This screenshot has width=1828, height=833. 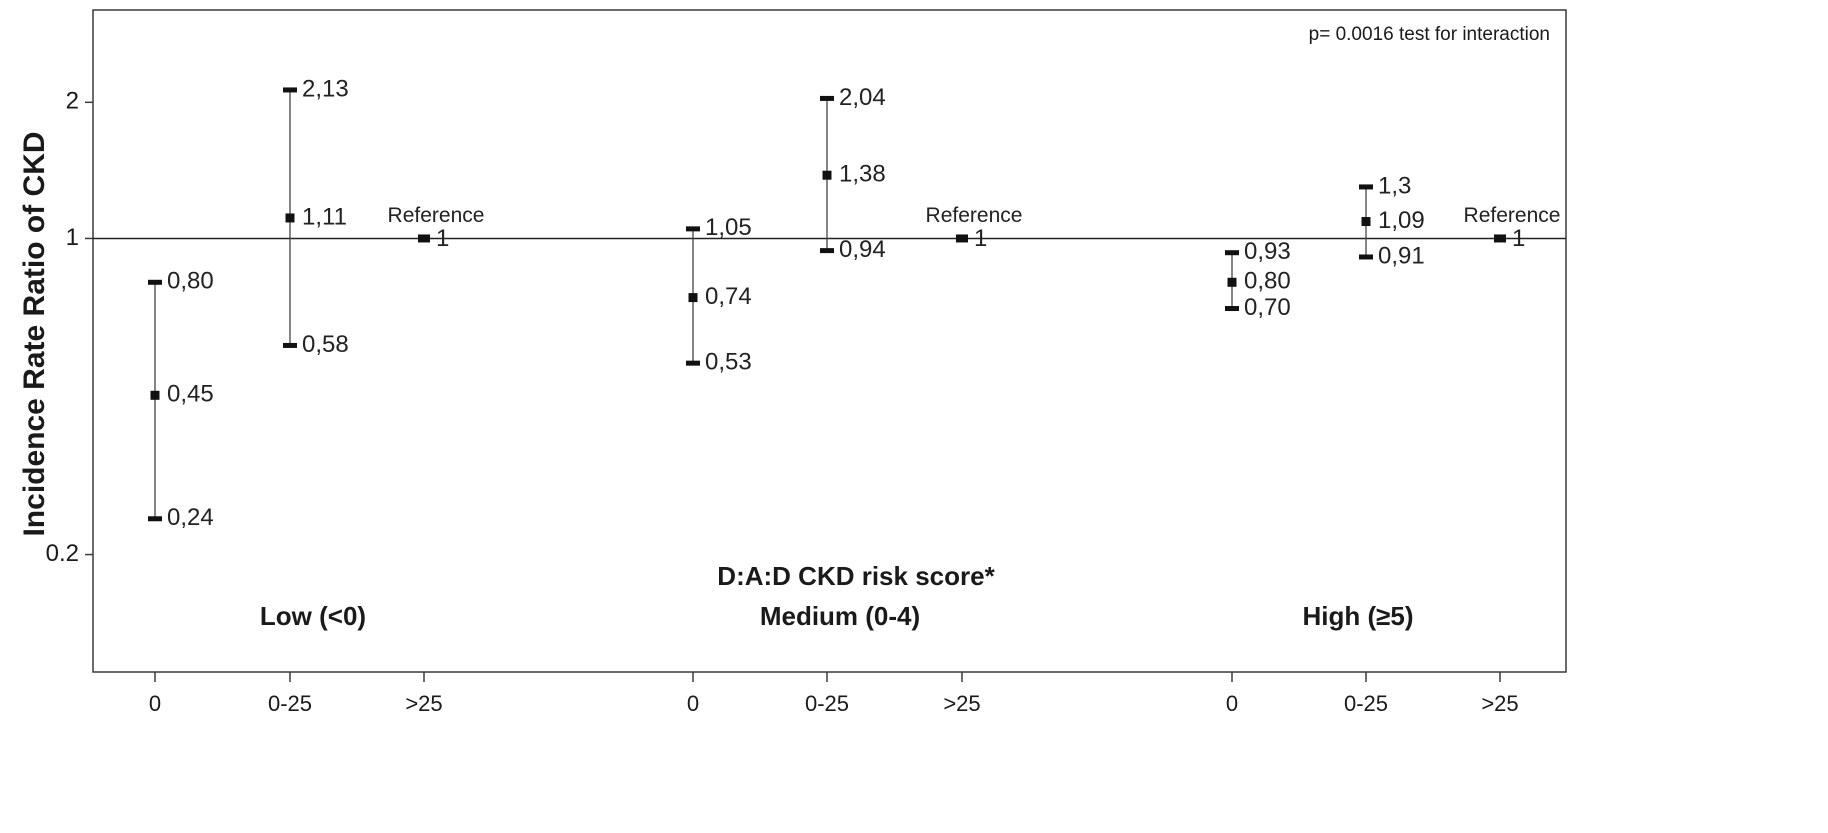 I want to click on estimate-label: 1,11, so click(x=324, y=216).